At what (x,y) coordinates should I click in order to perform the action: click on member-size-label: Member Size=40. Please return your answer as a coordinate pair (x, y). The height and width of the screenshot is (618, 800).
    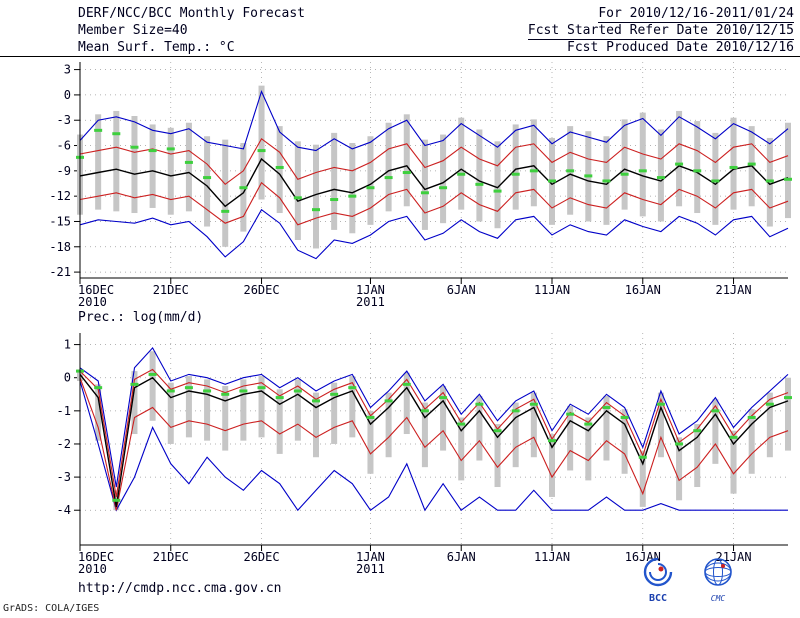
    Looking at the image, I should click on (133, 30).